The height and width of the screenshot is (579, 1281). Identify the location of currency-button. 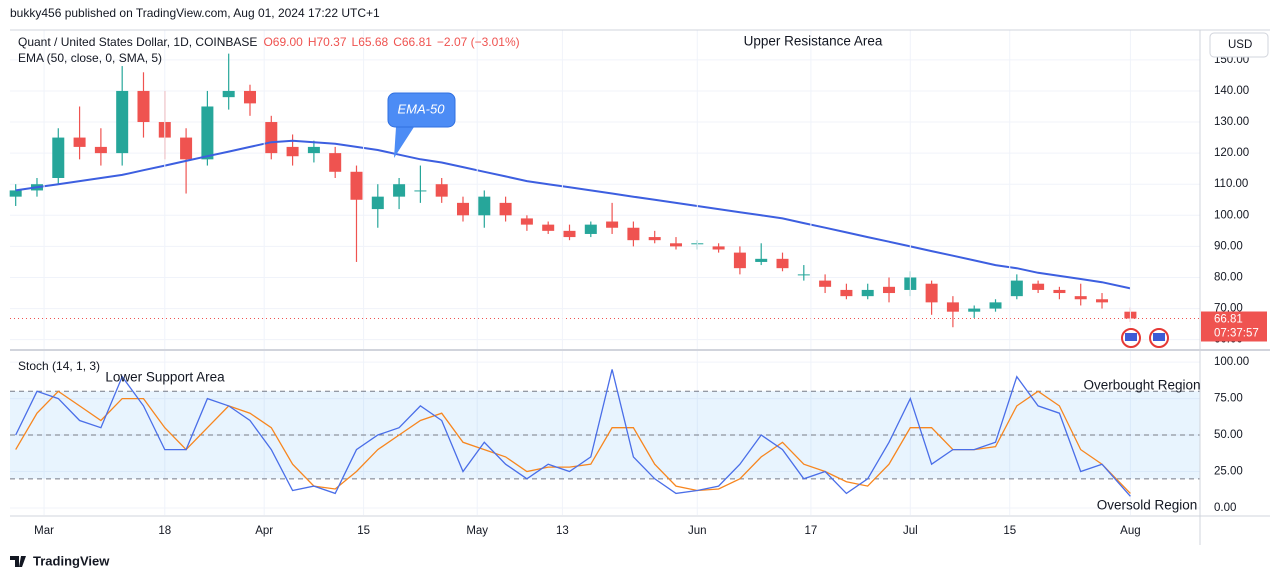
(1239, 45).